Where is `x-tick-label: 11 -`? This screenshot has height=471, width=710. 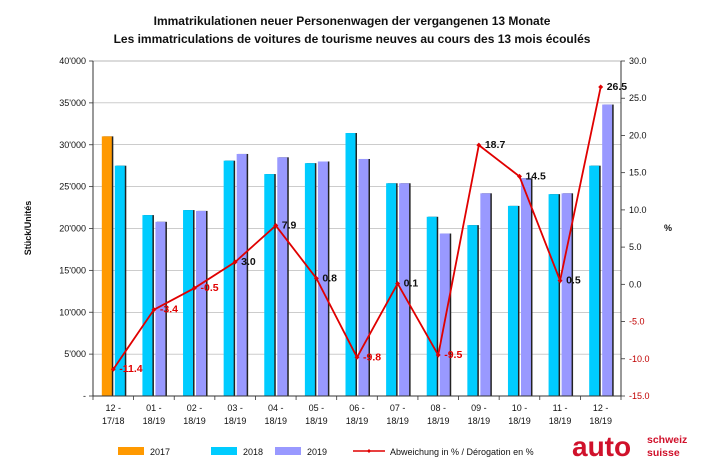
x-tick-label: 11 - is located at coordinates (560, 408).